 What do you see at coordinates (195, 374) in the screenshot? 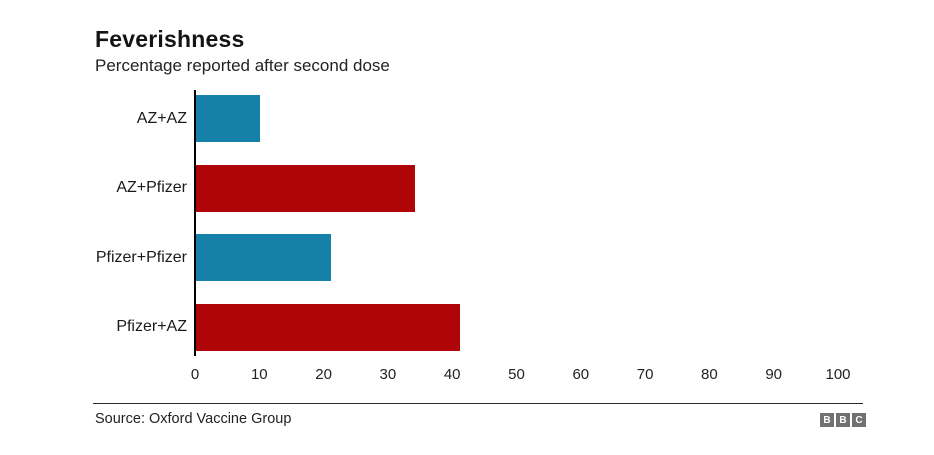
I see `x-tick-label: 0` at bounding box center [195, 374].